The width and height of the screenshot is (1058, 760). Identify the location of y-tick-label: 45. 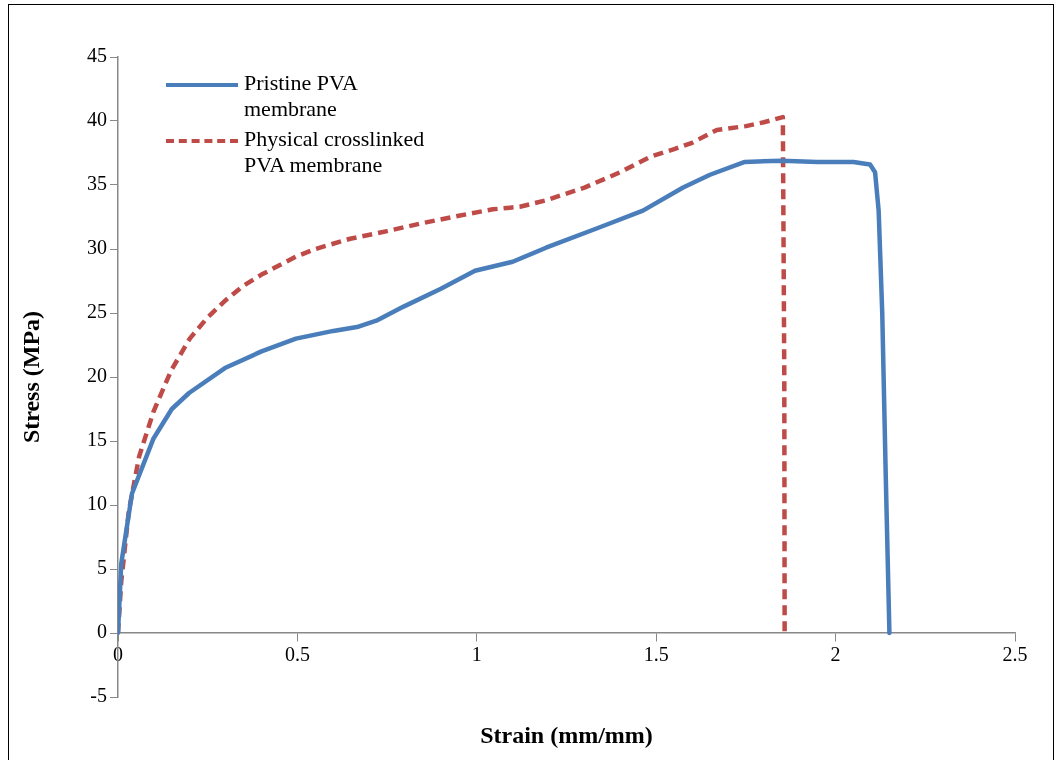
(97, 55).